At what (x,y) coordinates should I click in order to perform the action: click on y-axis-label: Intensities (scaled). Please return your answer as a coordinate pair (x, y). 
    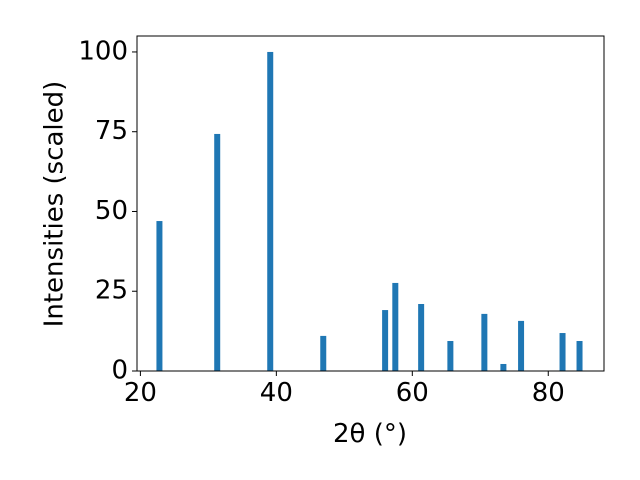
    Looking at the image, I should click on (55, 204).